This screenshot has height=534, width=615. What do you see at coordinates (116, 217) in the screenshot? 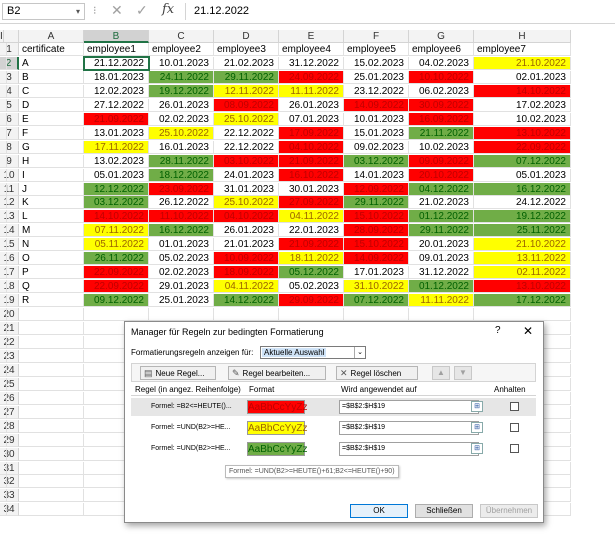
I see `date-cell: 14.10.2022` at bounding box center [116, 217].